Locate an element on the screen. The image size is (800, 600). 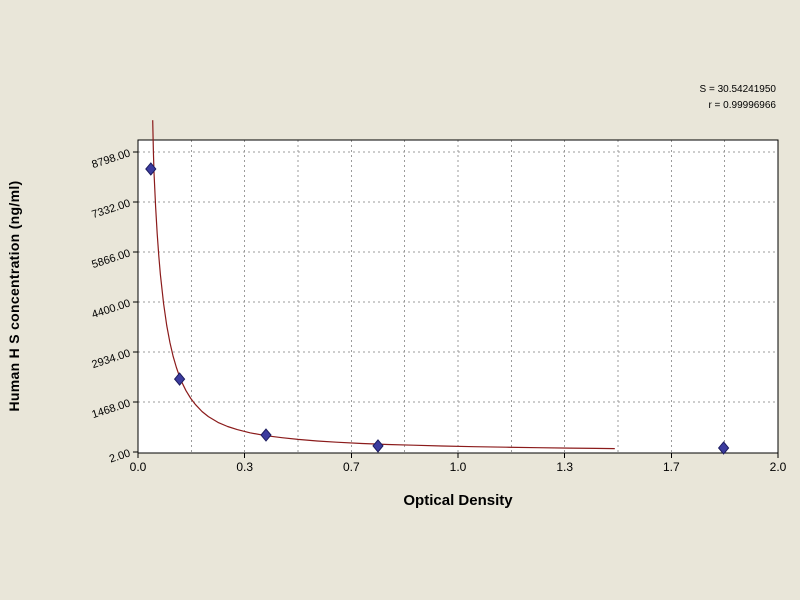
y-tick-label: 1468.00 is located at coordinates (111, 409).